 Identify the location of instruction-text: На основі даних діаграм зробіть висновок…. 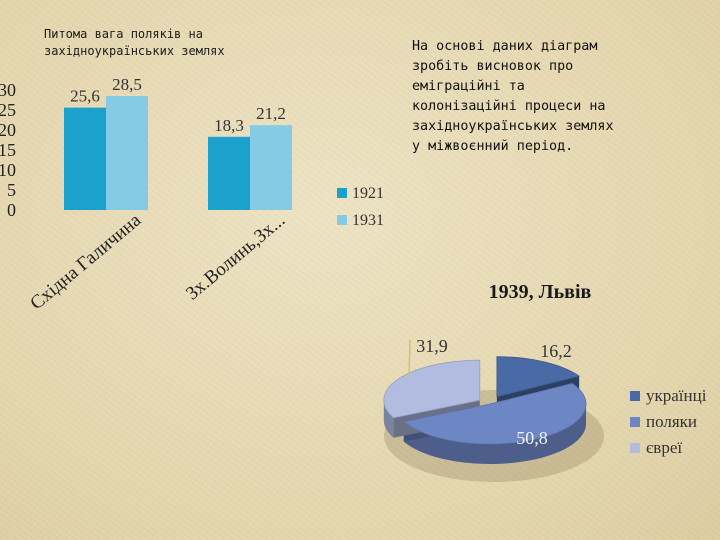
(513, 96).